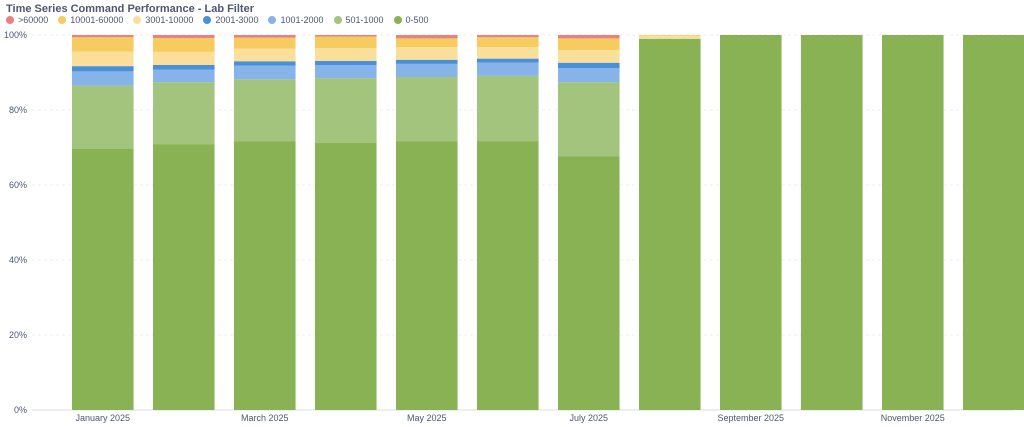  I want to click on legend-item-1: 10001-60000, so click(90, 20).